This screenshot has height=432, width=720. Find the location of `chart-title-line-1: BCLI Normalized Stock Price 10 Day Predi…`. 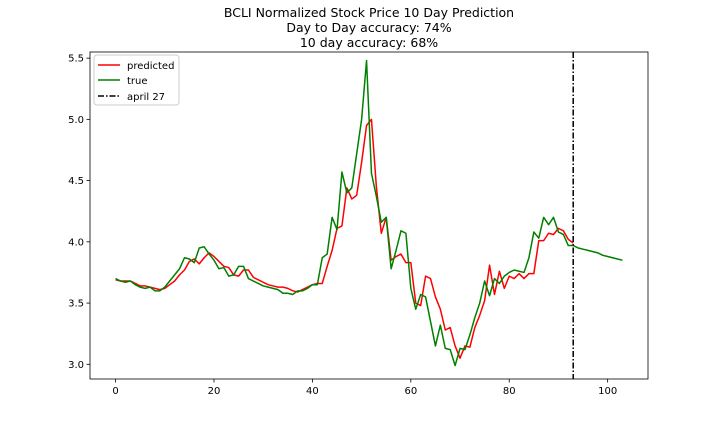

chart-title-line-1: BCLI Normalized Stock Price 10 Day Predi… is located at coordinates (369, 12).